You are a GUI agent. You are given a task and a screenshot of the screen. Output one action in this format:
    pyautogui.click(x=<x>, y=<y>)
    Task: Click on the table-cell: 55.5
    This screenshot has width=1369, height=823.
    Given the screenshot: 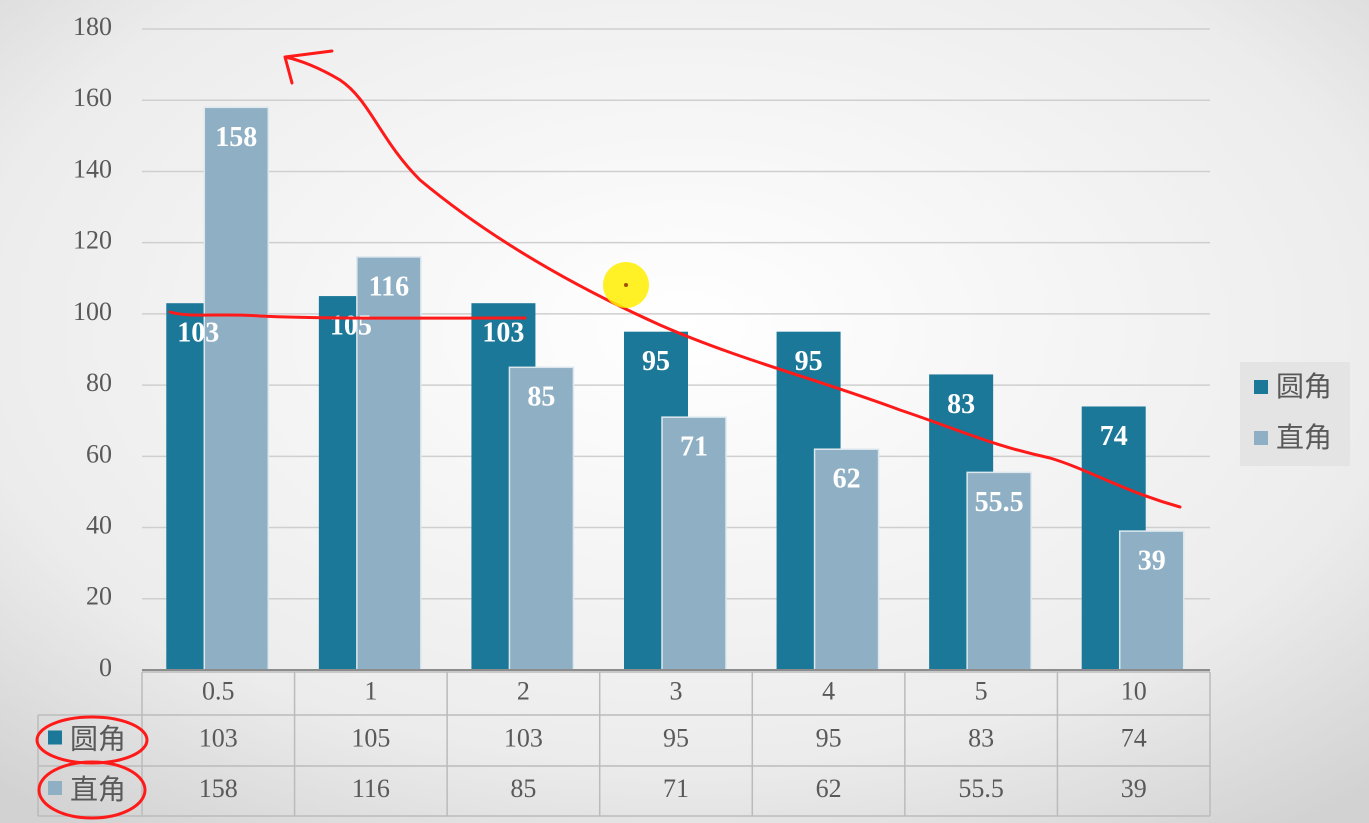 What is the action you would take?
    pyautogui.click(x=981, y=788)
    